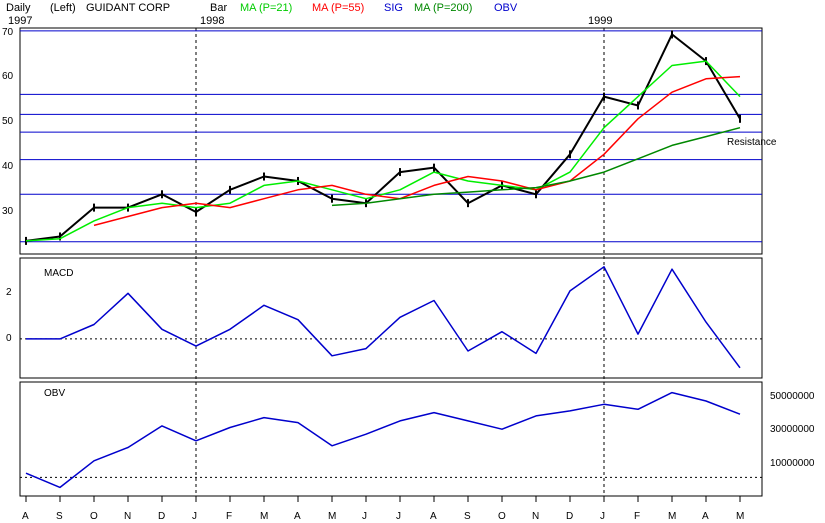 The image size is (825, 523). Describe the element at coordinates (9, 338) in the screenshot. I see `macd-tick-0: 0` at that location.